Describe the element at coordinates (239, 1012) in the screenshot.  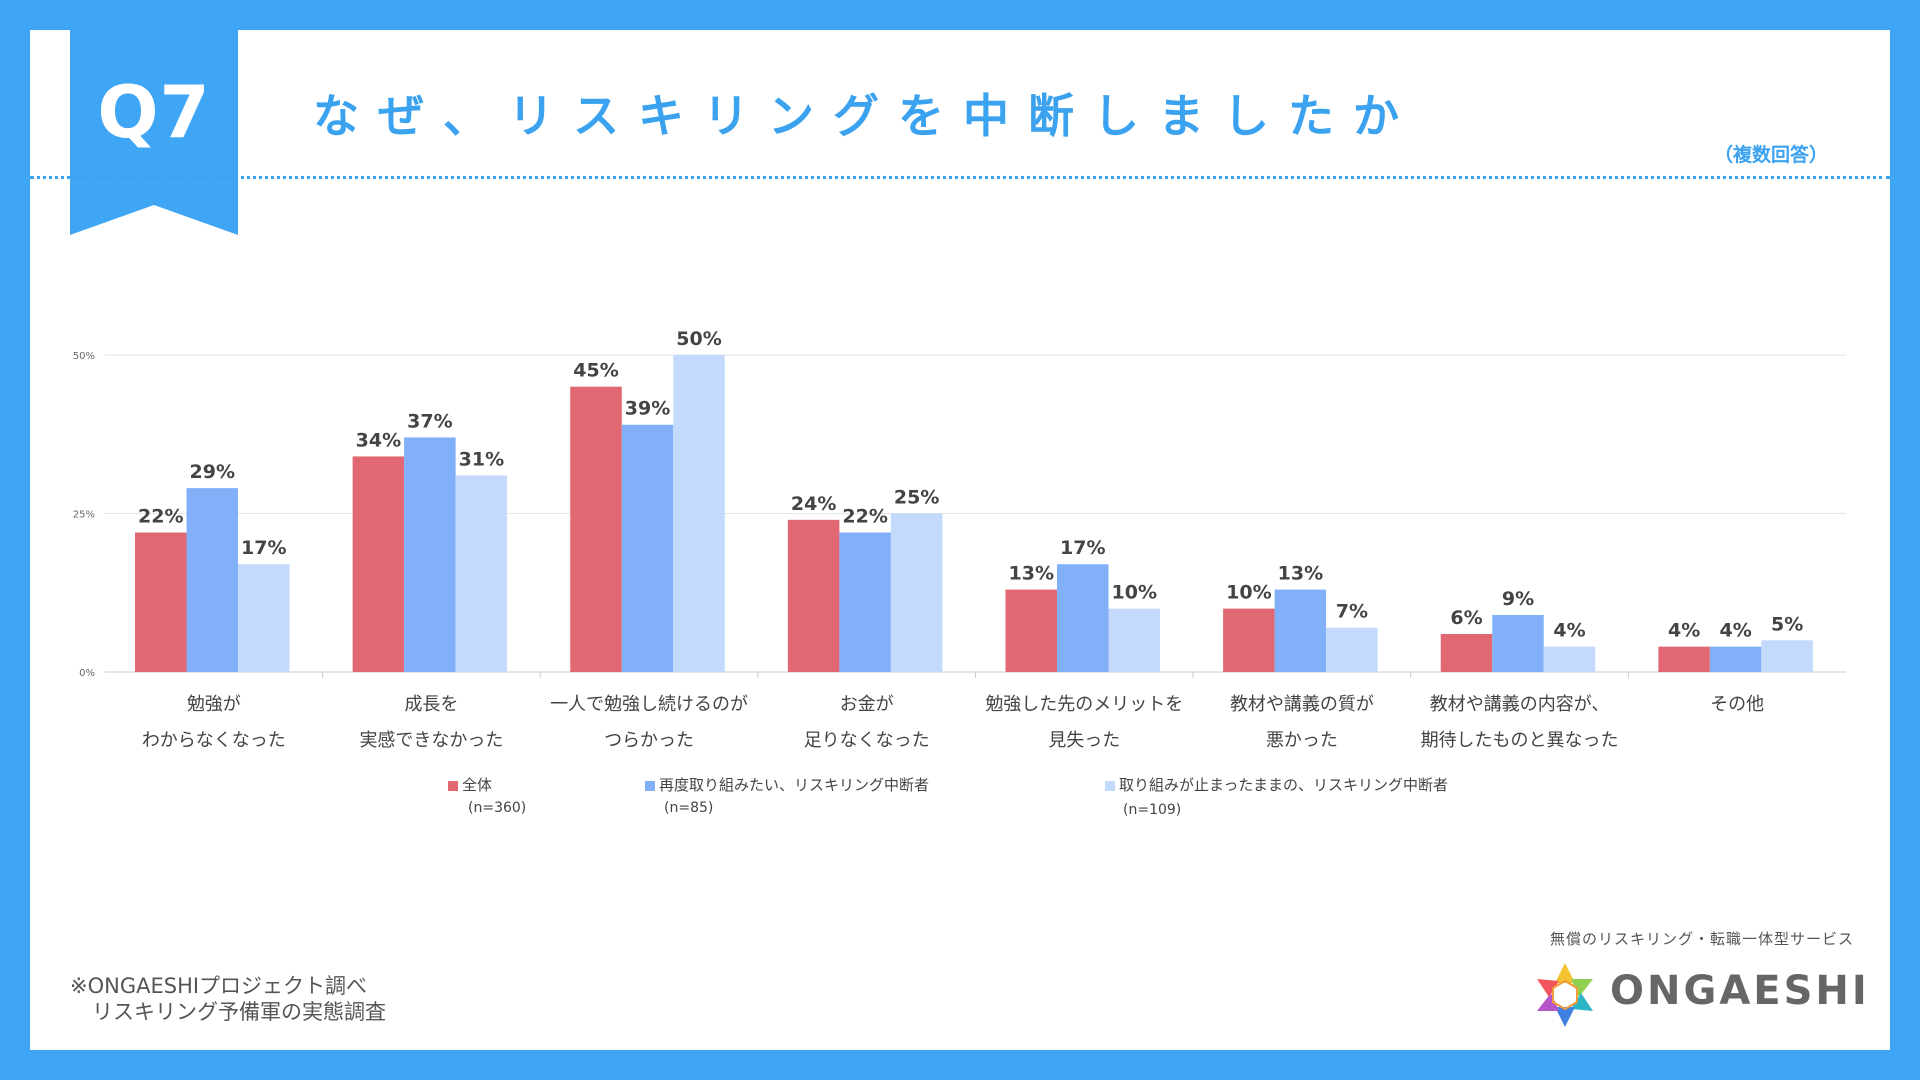
I see `survey-name: リスキリング予備軍の実態調査` at that location.